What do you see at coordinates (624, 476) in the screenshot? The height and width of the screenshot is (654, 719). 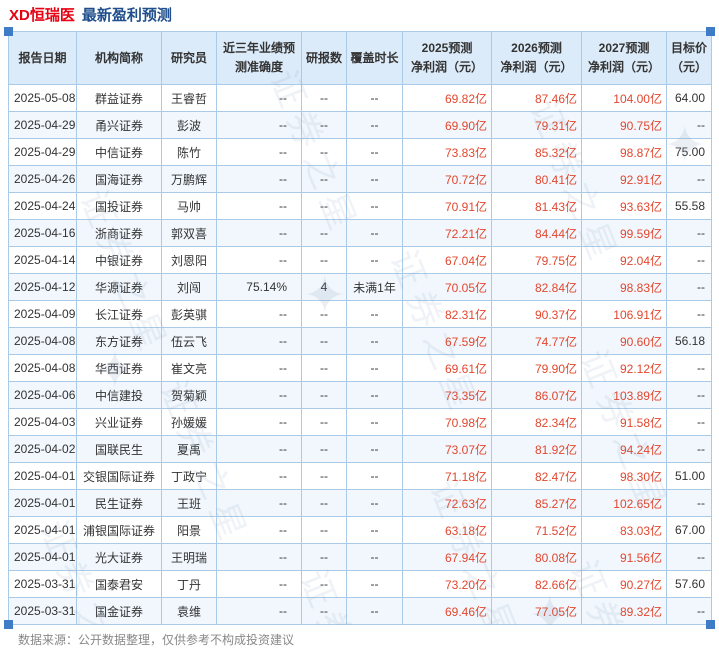 I see `table-cell: 98.30亿` at bounding box center [624, 476].